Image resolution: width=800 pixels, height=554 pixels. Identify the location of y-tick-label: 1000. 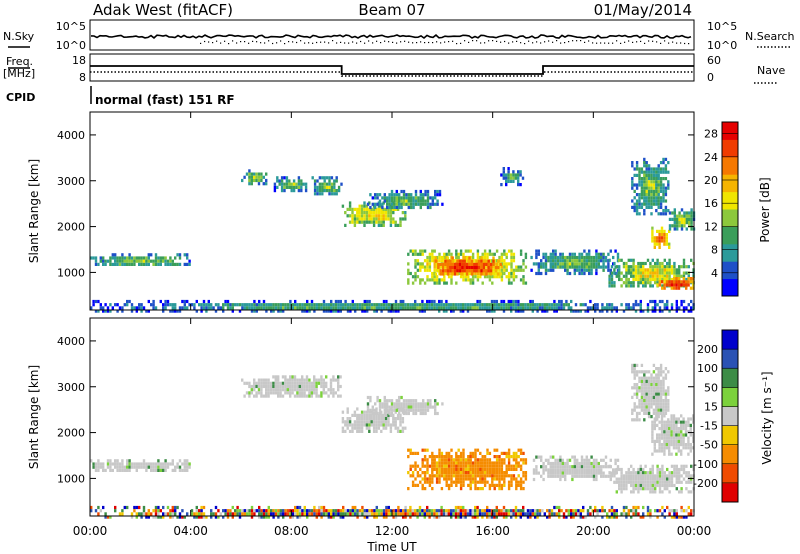
(71, 272).